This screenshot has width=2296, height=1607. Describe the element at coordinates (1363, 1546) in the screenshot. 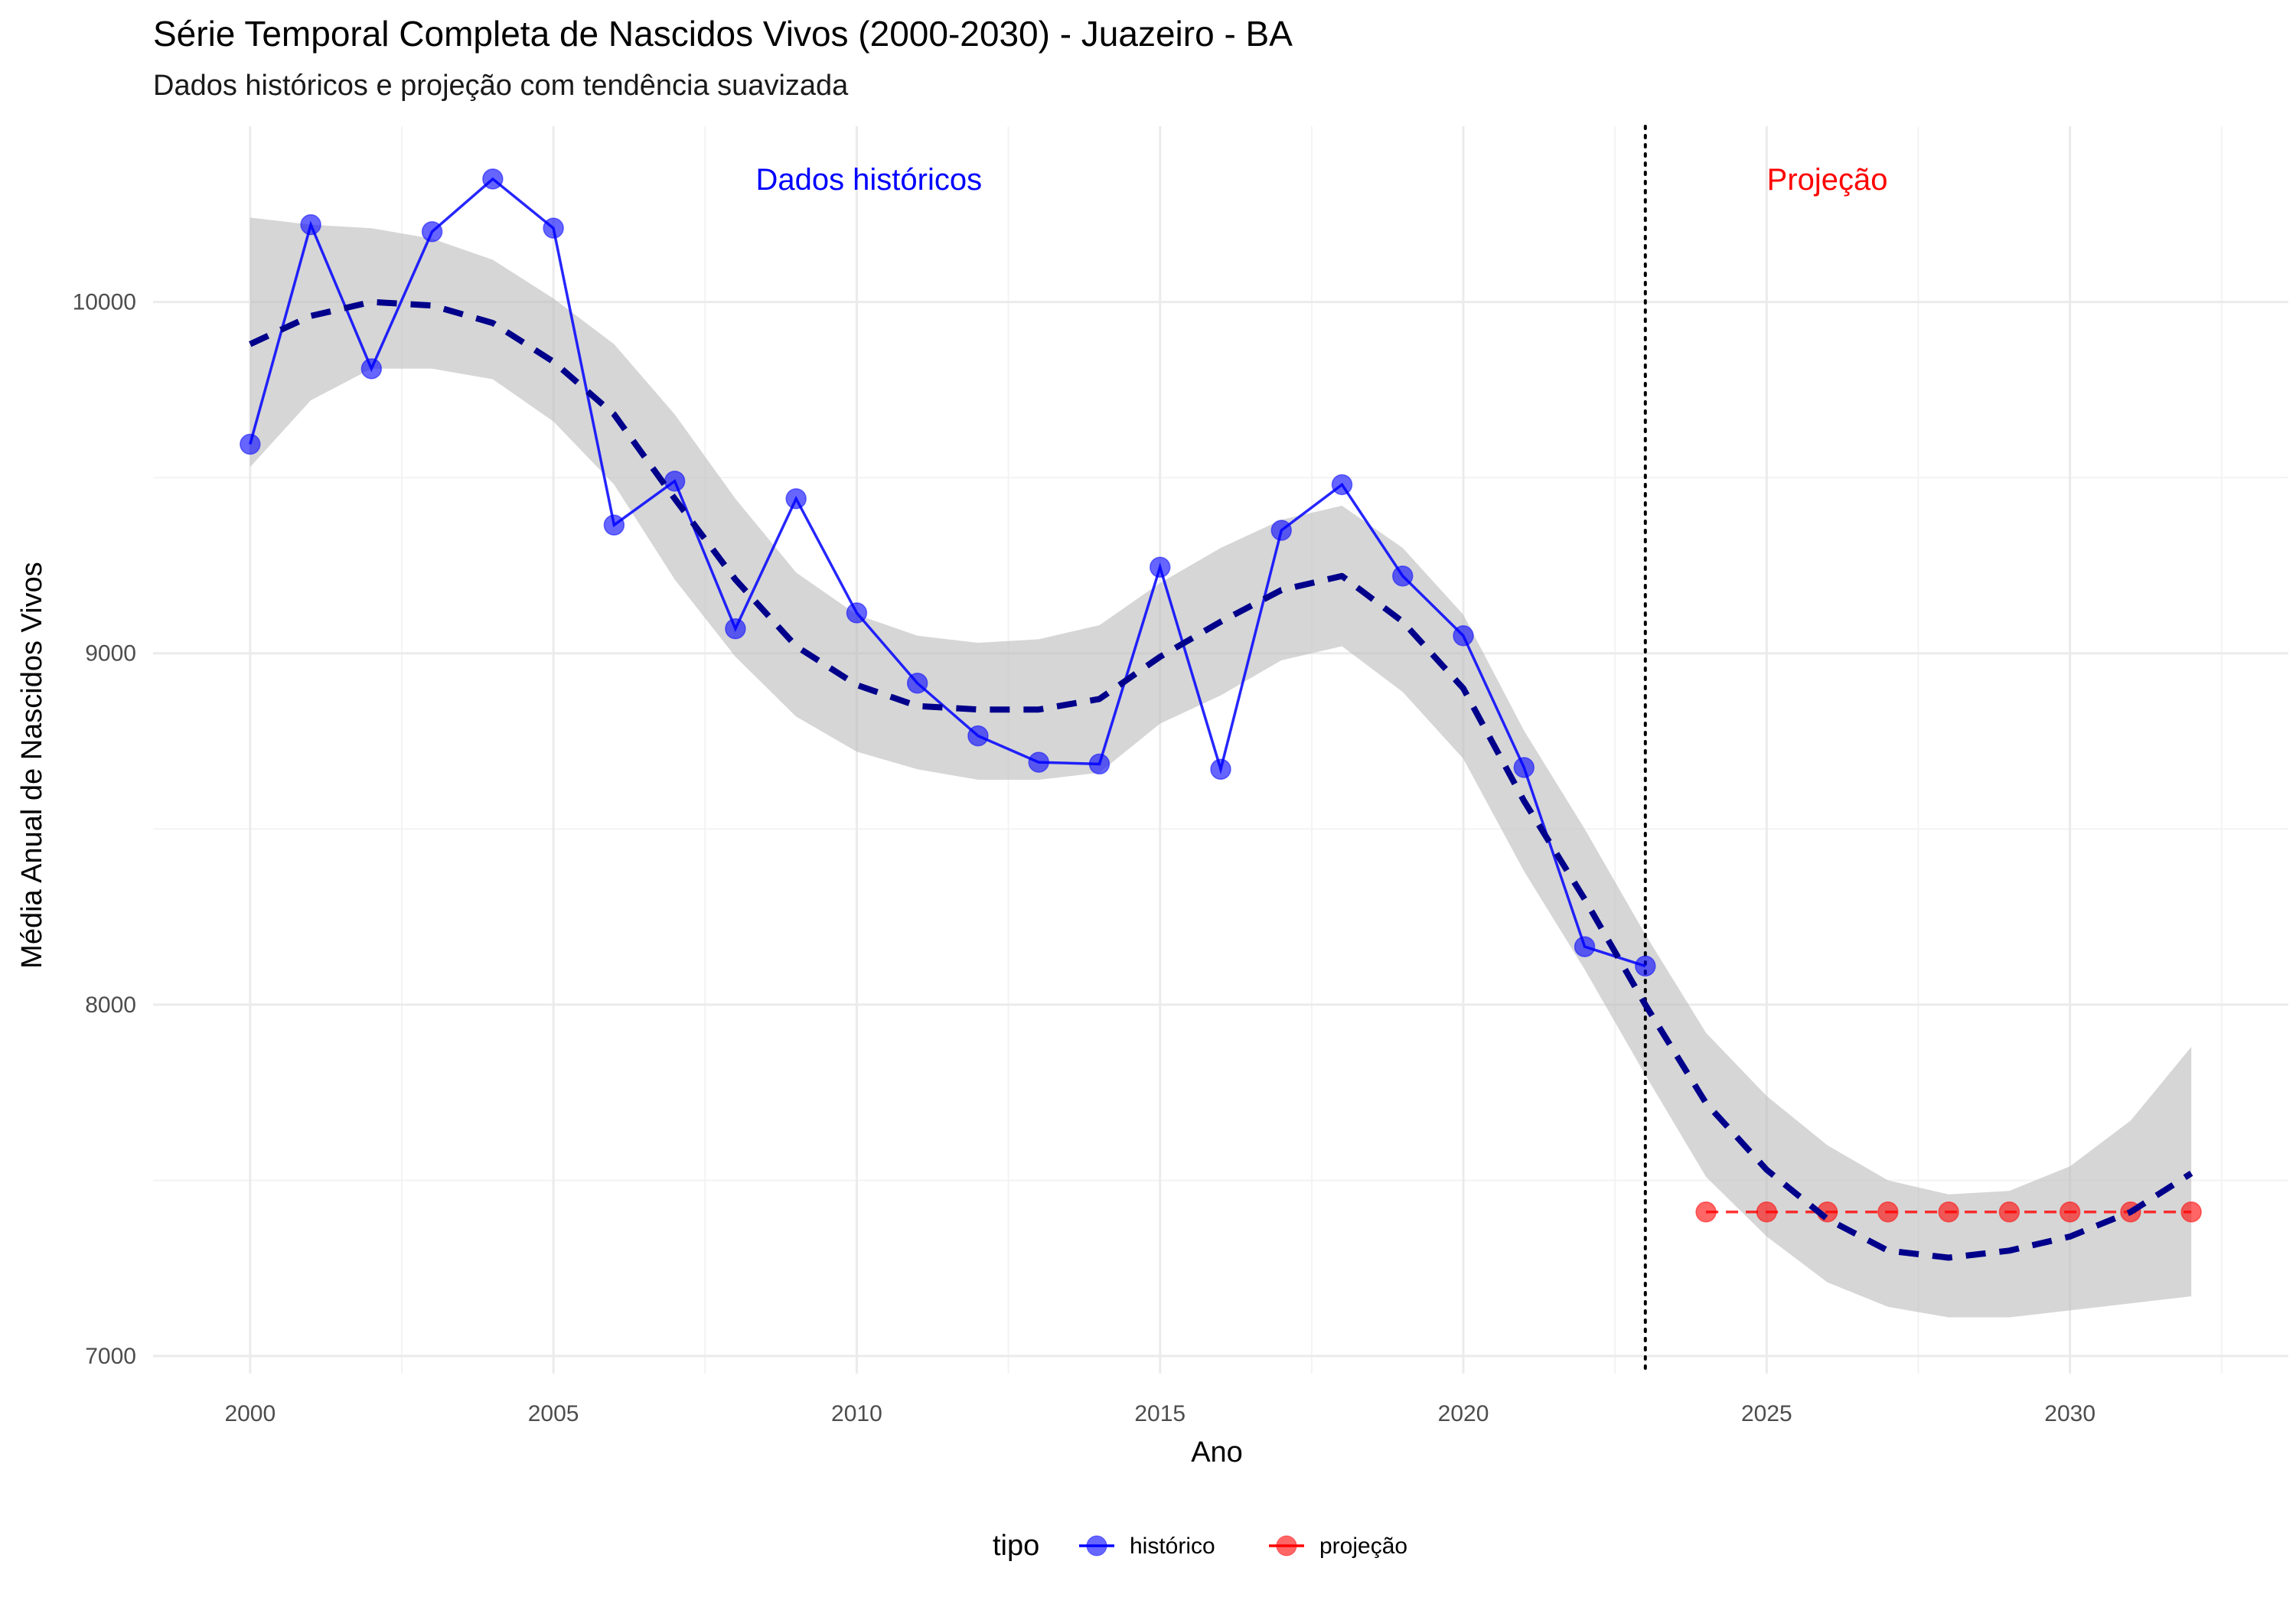

I see `legend-label: projeção` at that location.